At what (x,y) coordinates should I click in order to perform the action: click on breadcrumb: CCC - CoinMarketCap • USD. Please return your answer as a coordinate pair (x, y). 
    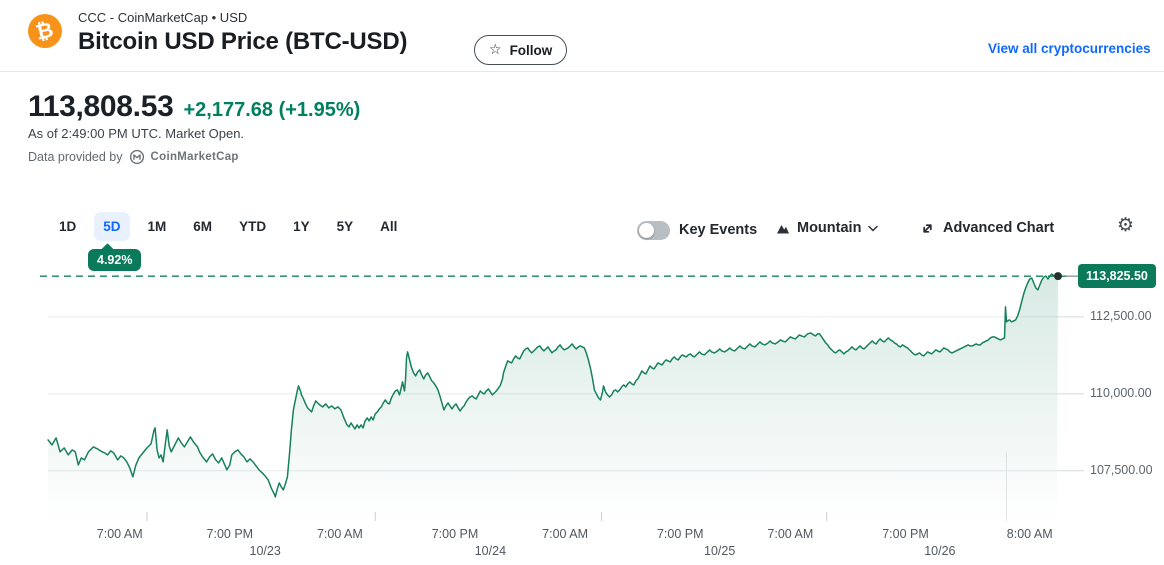
    Looking at the image, I should click on (163, 17).